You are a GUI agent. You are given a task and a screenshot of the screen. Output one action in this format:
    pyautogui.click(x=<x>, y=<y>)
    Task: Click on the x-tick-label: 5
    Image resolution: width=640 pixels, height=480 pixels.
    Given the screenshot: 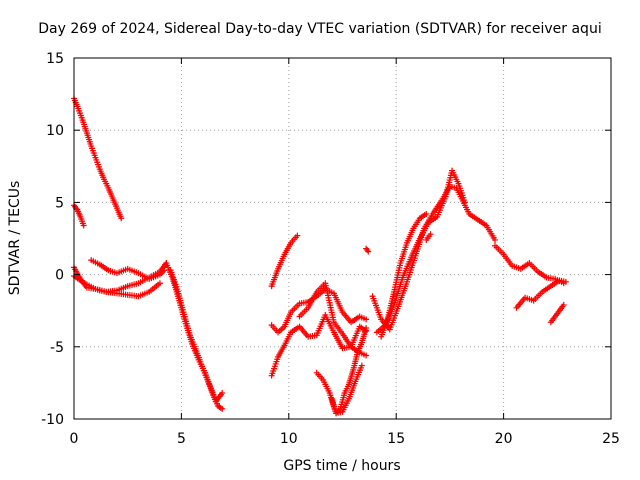 What is the action you would take?
    pyautogui.click(x=181, y=439)
    